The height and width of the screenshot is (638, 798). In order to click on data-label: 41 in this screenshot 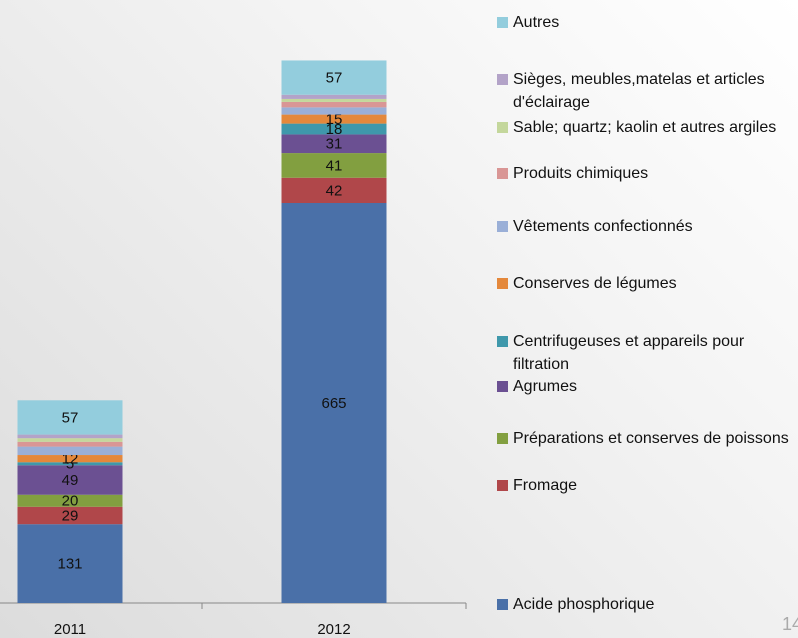, I will do `click(334, 165)`.